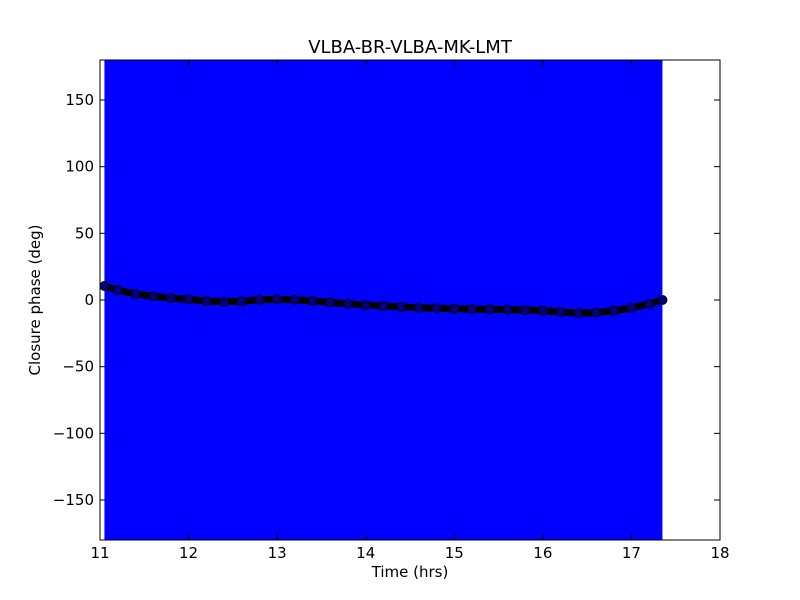  What do you see at coordinates (78, 367) in the screenshot?
I see `y-tick-label: −50` at bounding box center [78, 367].